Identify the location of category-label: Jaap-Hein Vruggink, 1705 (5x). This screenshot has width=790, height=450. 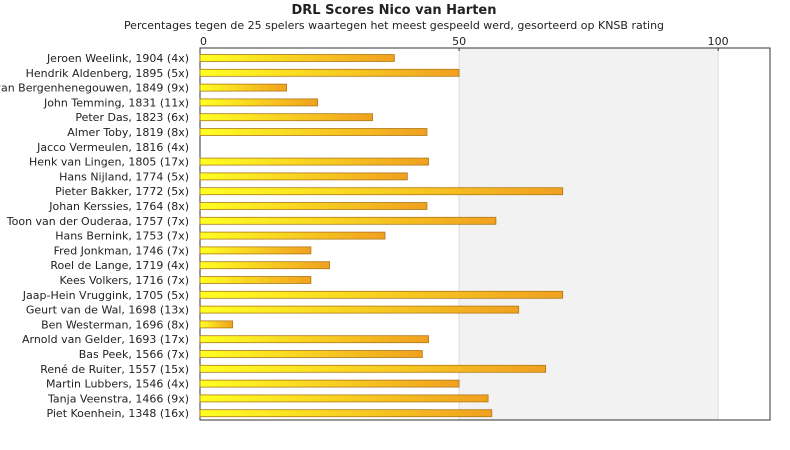
(105, 295).